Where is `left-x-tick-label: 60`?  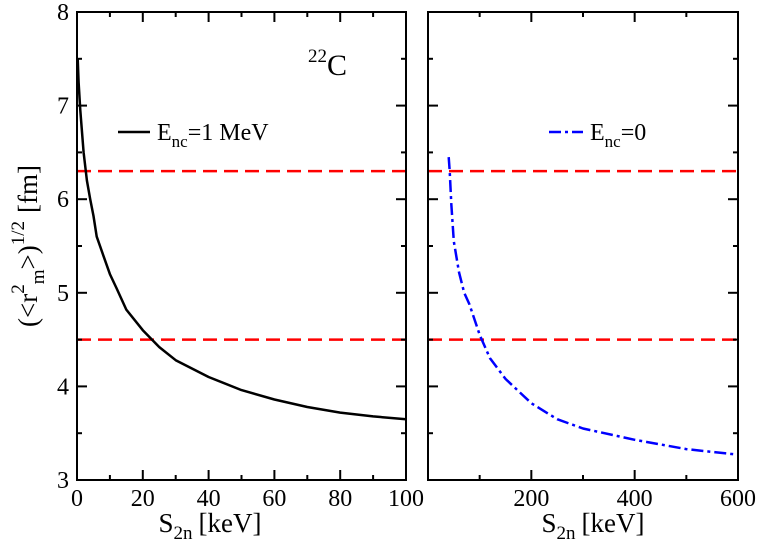 left-x-tick-label: 60 is located at coordinates (274, 499).